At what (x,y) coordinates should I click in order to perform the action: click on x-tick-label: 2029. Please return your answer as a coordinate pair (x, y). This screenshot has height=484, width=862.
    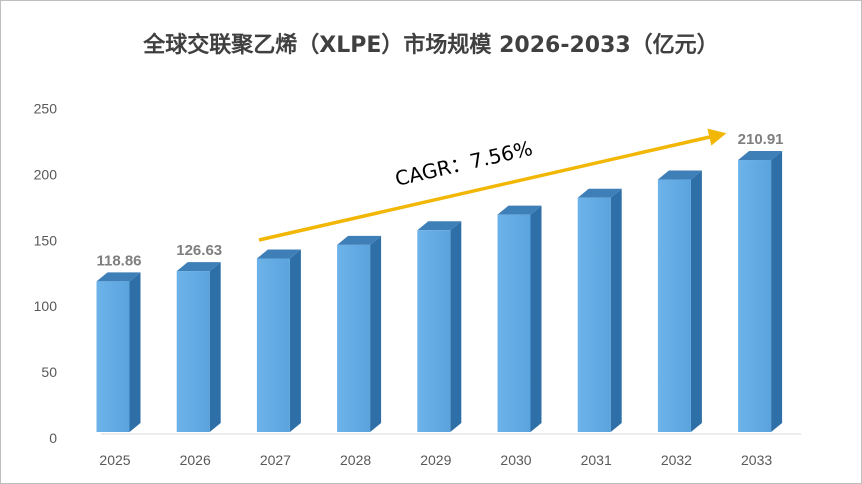
    Looking at the image, I should click on (435, 460).